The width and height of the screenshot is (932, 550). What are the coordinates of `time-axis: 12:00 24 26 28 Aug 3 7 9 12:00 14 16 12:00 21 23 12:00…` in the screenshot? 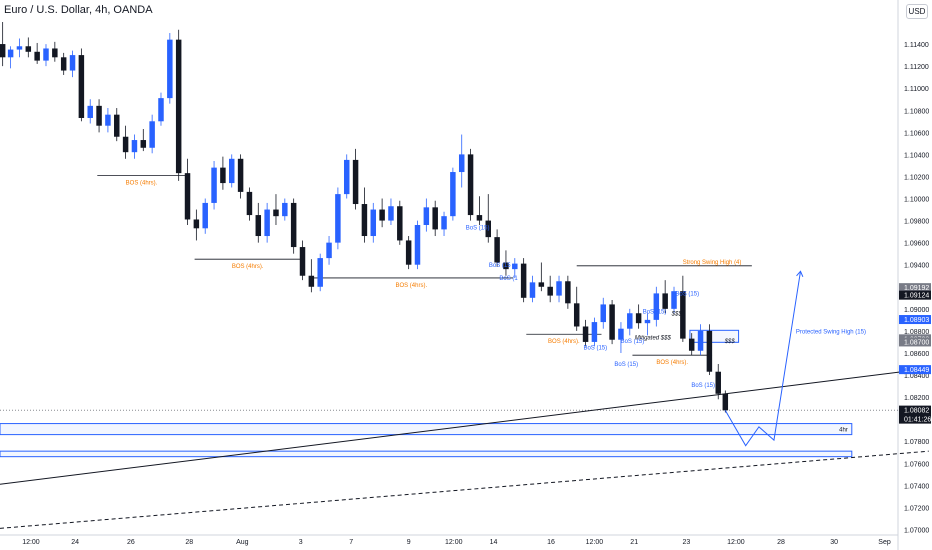 It's located at (456, 542).